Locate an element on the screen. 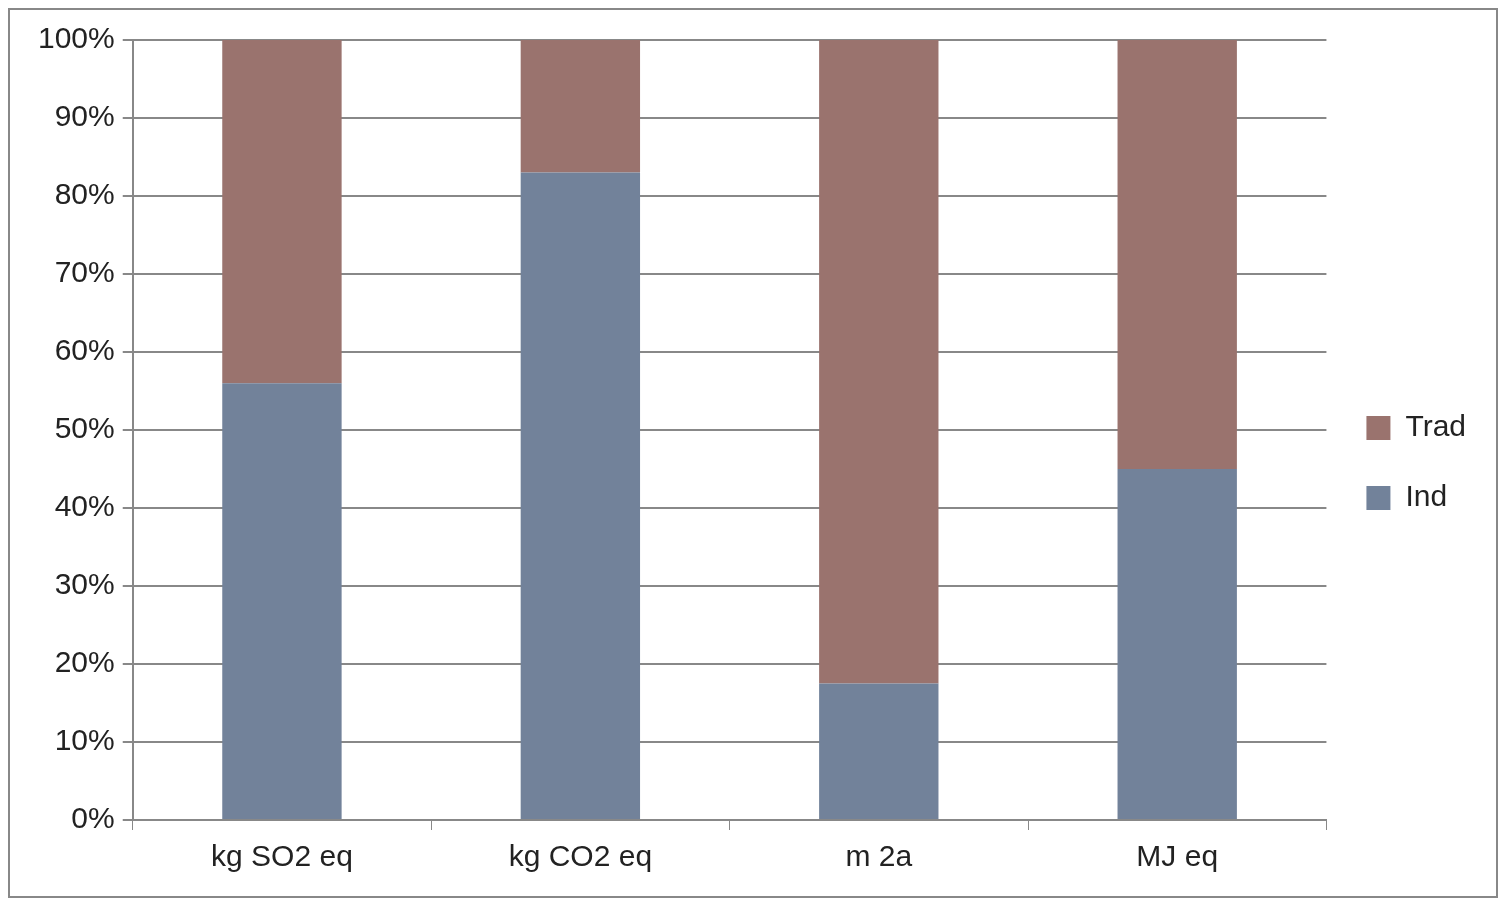 The width and height of the screenshot is (1510, 907). y-tick-label: 70% is located at coordinates (84, 272).